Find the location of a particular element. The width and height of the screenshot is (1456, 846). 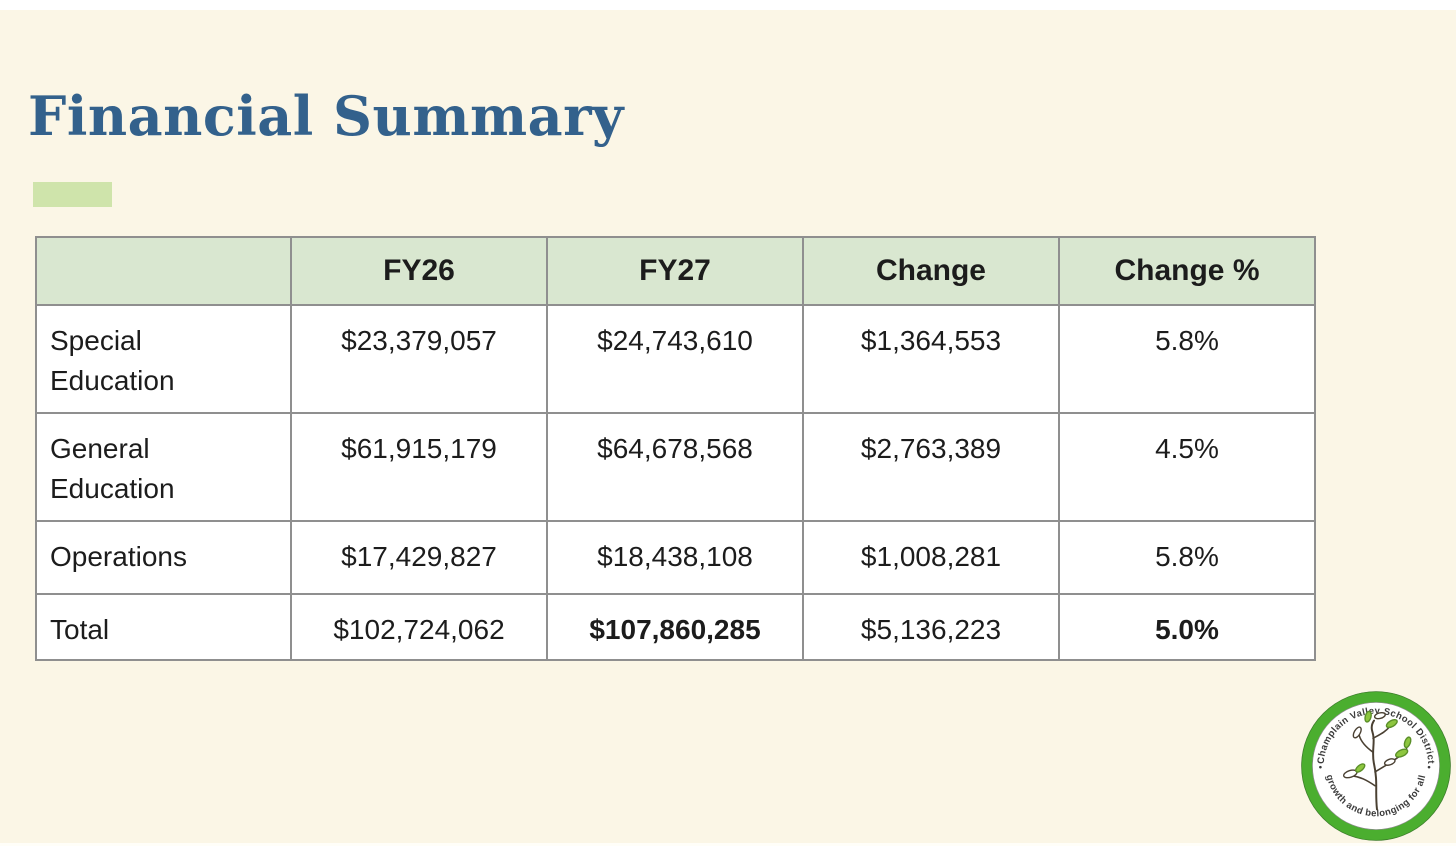

corner-cell is located at coordinates (163, 271).